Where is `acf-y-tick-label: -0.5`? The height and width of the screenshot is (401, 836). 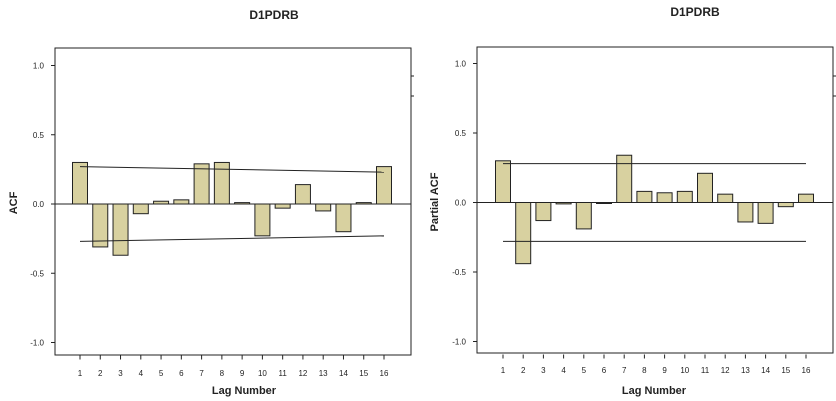 acf-y-tick-label: -0.5 is located at coordinates (37, 273).